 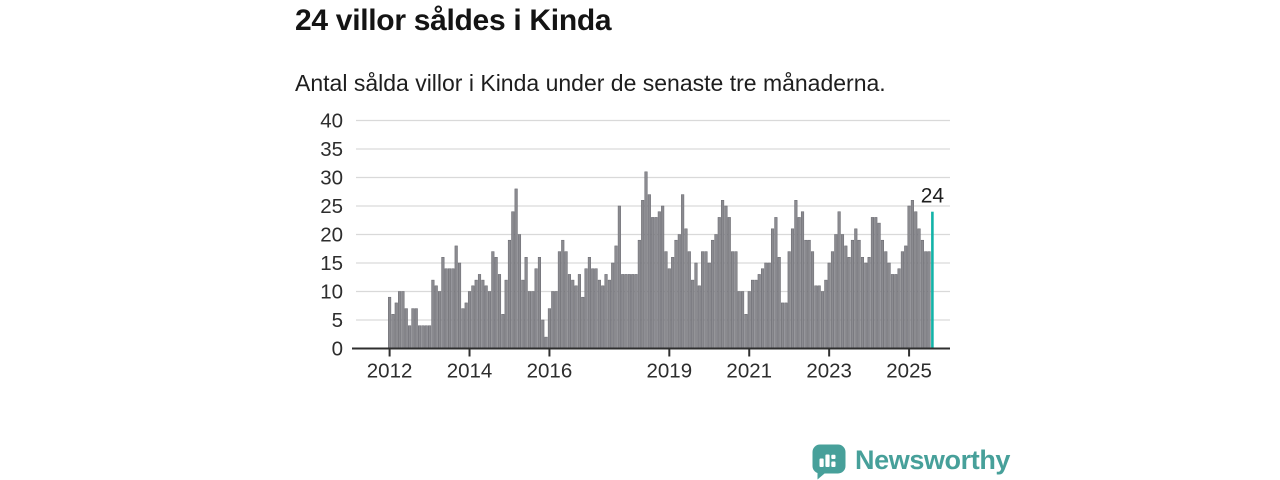 What do you see at coordinates (331, 263) in the screenshot?
I see `y-axis-label: 15` at bounding box center [331, 263].